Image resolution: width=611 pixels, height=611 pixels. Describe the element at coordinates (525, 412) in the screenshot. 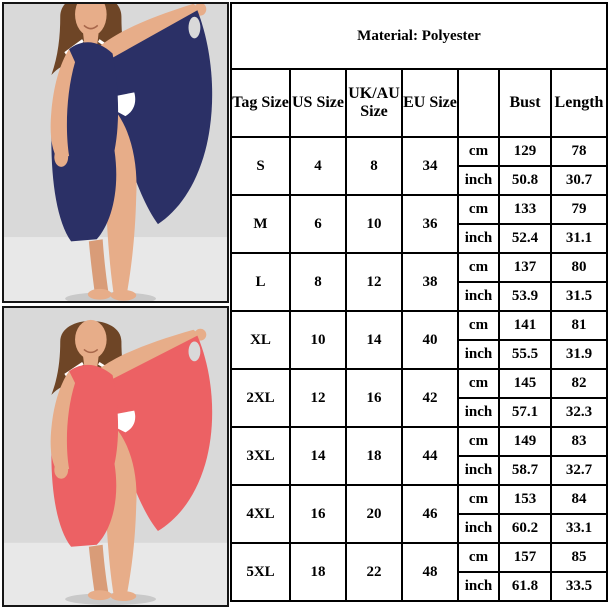

I see `bust-inch-cell: 57.1` at that location.